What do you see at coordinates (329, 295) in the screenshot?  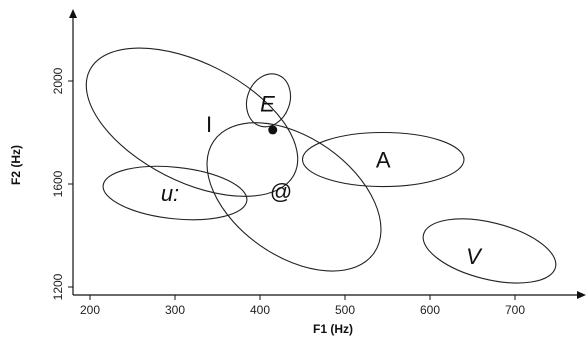 I see `x-axis` at bounding box center [329, 295].